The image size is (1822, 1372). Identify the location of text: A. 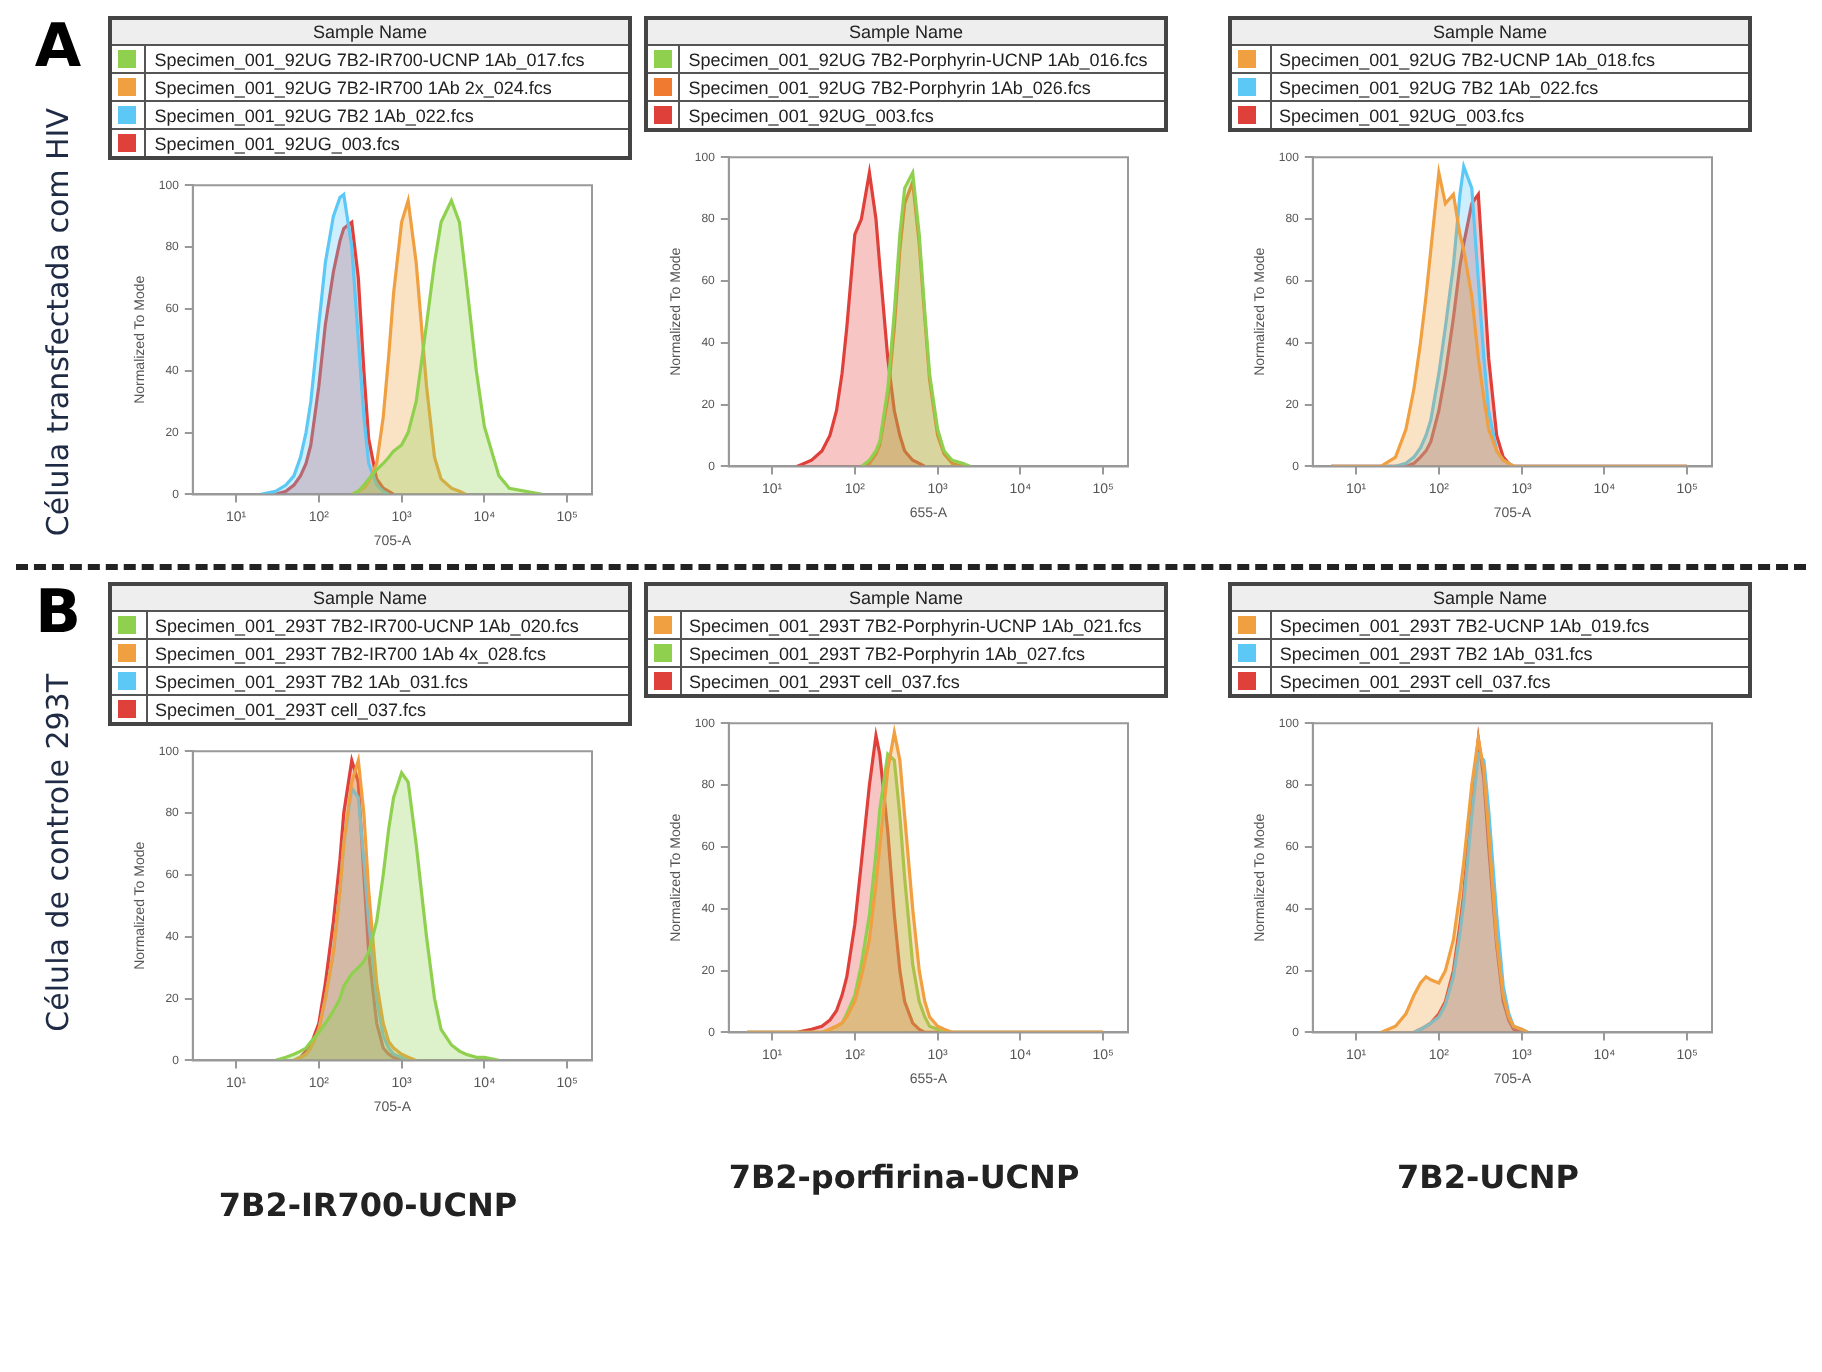
(58, 47).